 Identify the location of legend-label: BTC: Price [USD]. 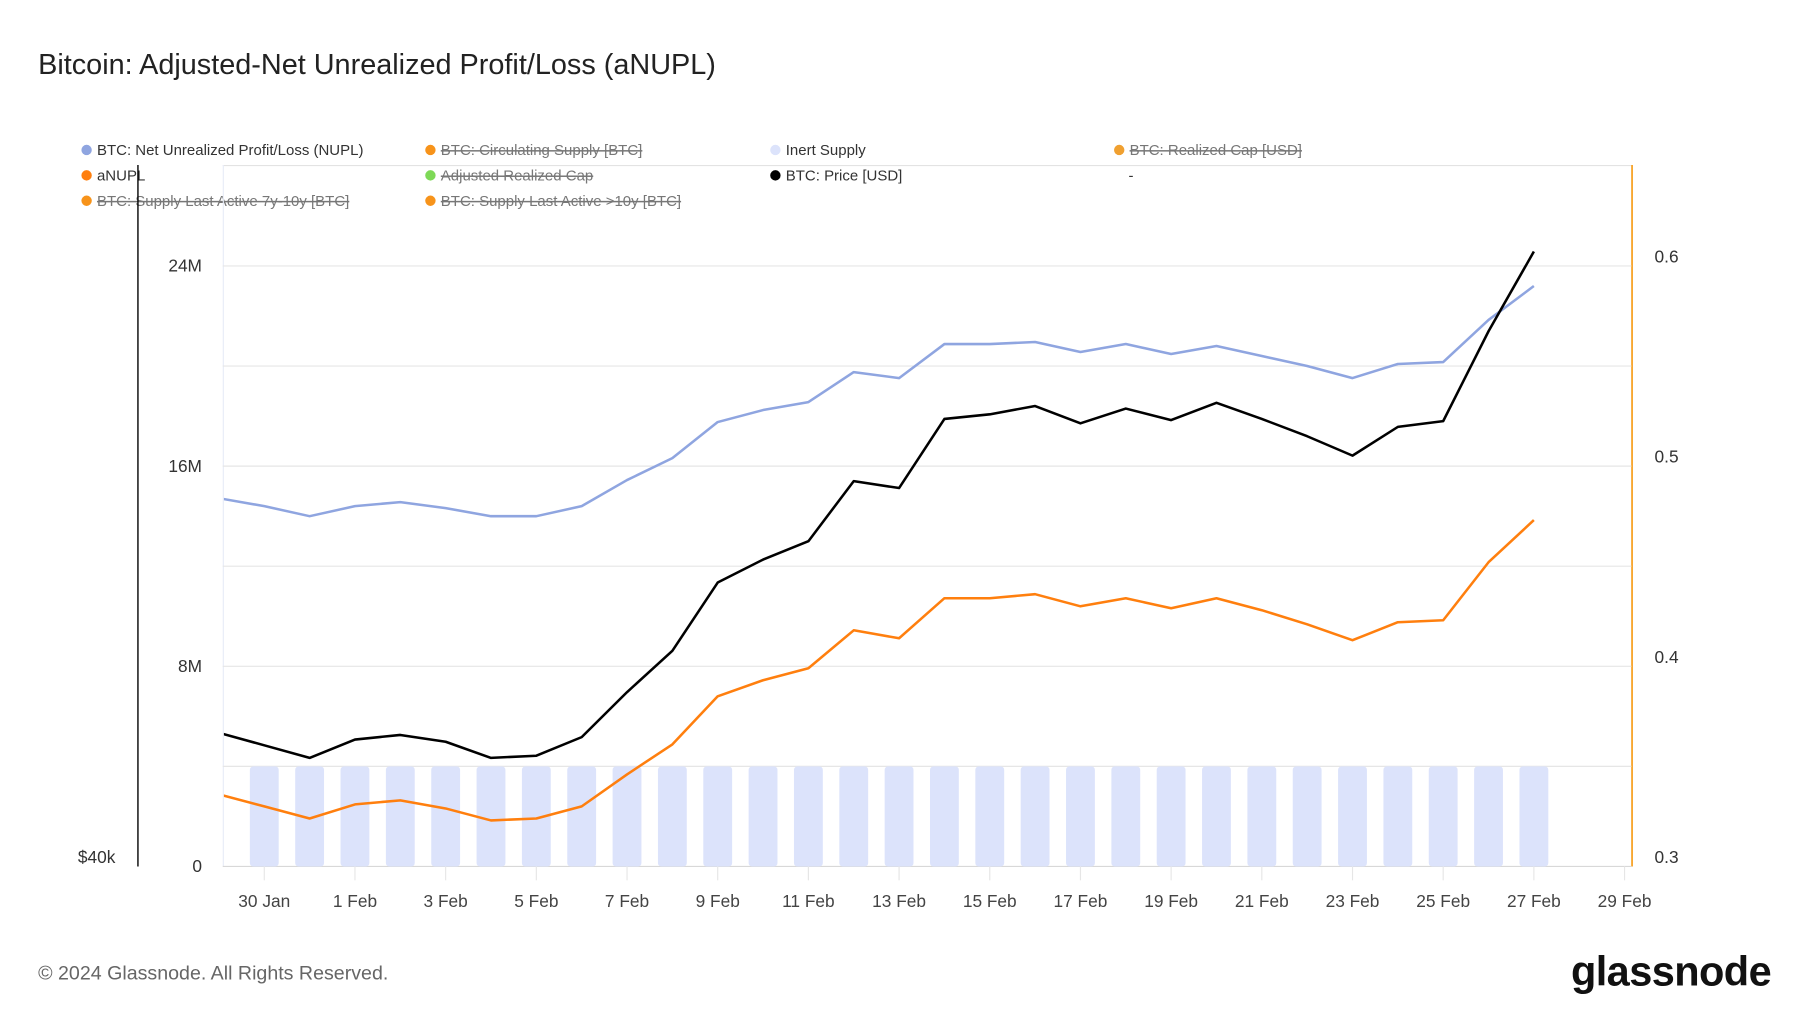
(844, 176).